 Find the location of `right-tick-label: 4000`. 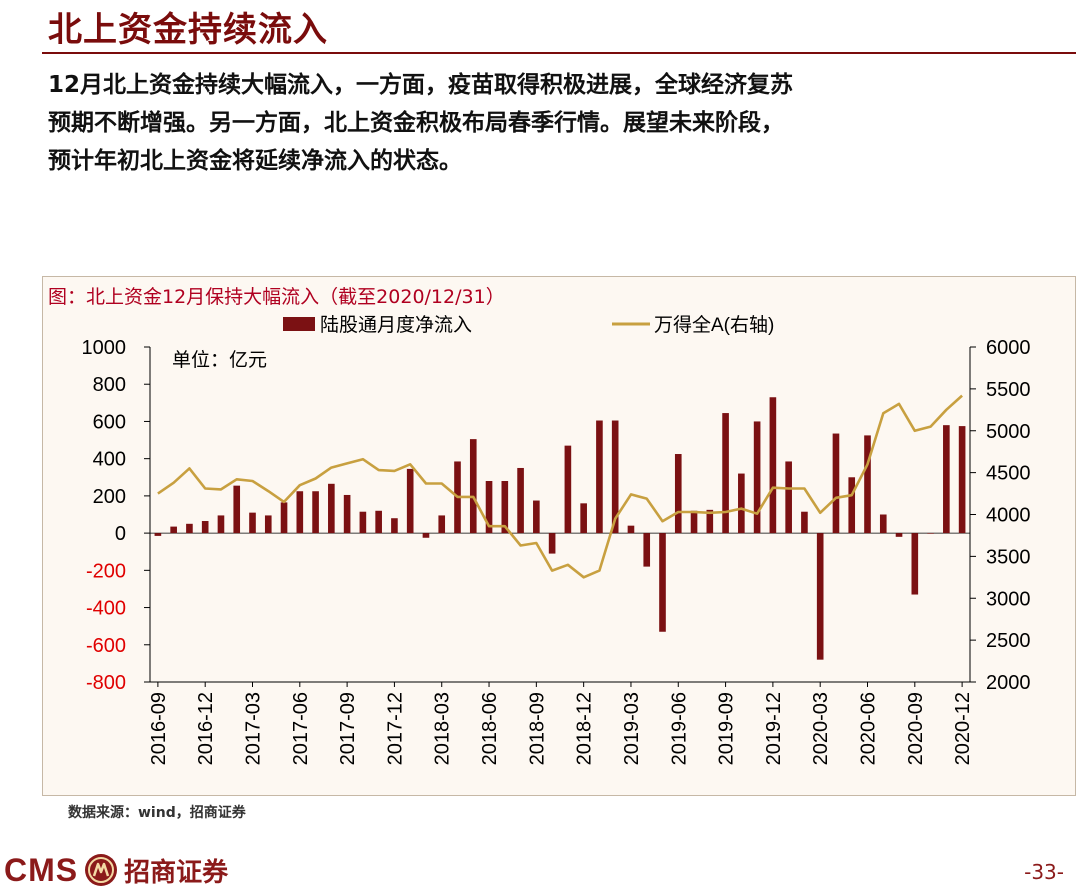

right-tick-label: 4000 is located at coordinates (1008, 516).